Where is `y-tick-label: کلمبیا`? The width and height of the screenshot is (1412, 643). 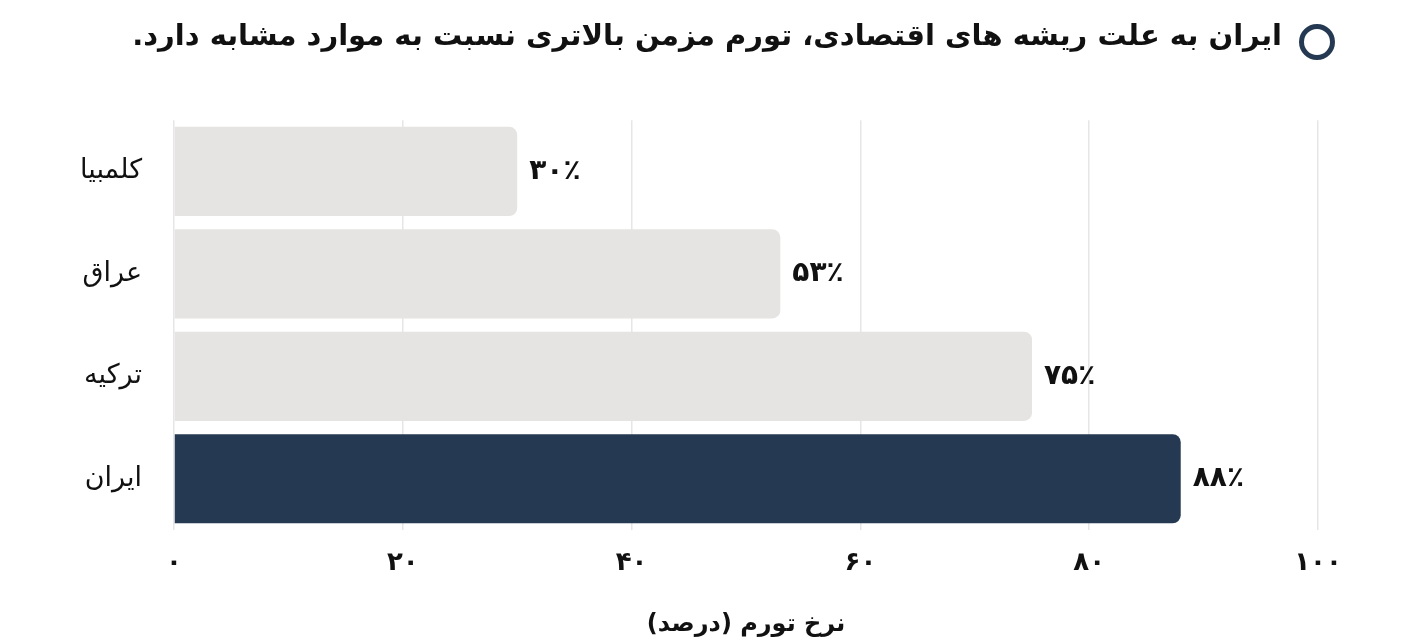 y-tick-label: کلمبیا is located at coordinates (111, 169).